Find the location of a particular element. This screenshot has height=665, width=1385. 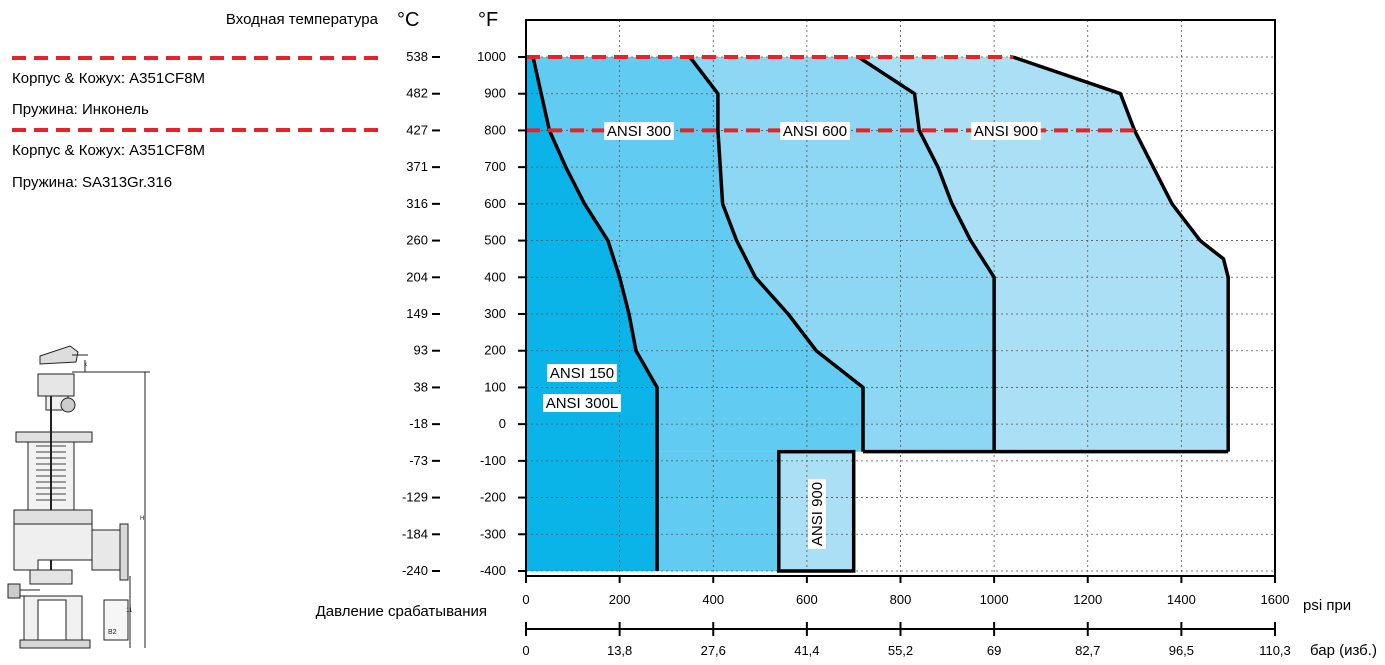

y-tick-label-f: 700 is located at coordinates (495, 166).